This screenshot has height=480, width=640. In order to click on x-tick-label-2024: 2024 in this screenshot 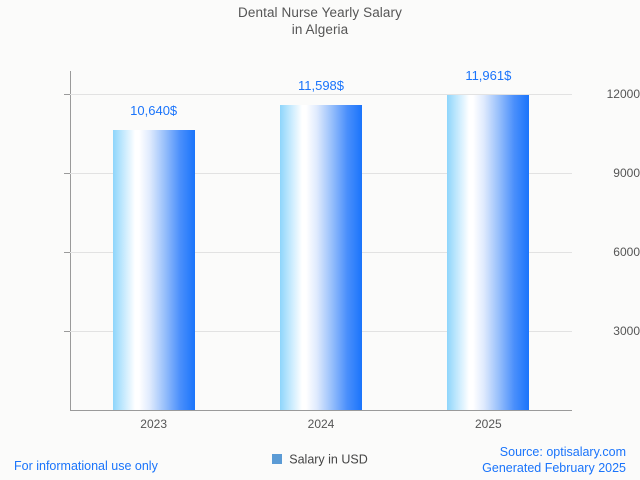, I will do `click(321, 424)`.